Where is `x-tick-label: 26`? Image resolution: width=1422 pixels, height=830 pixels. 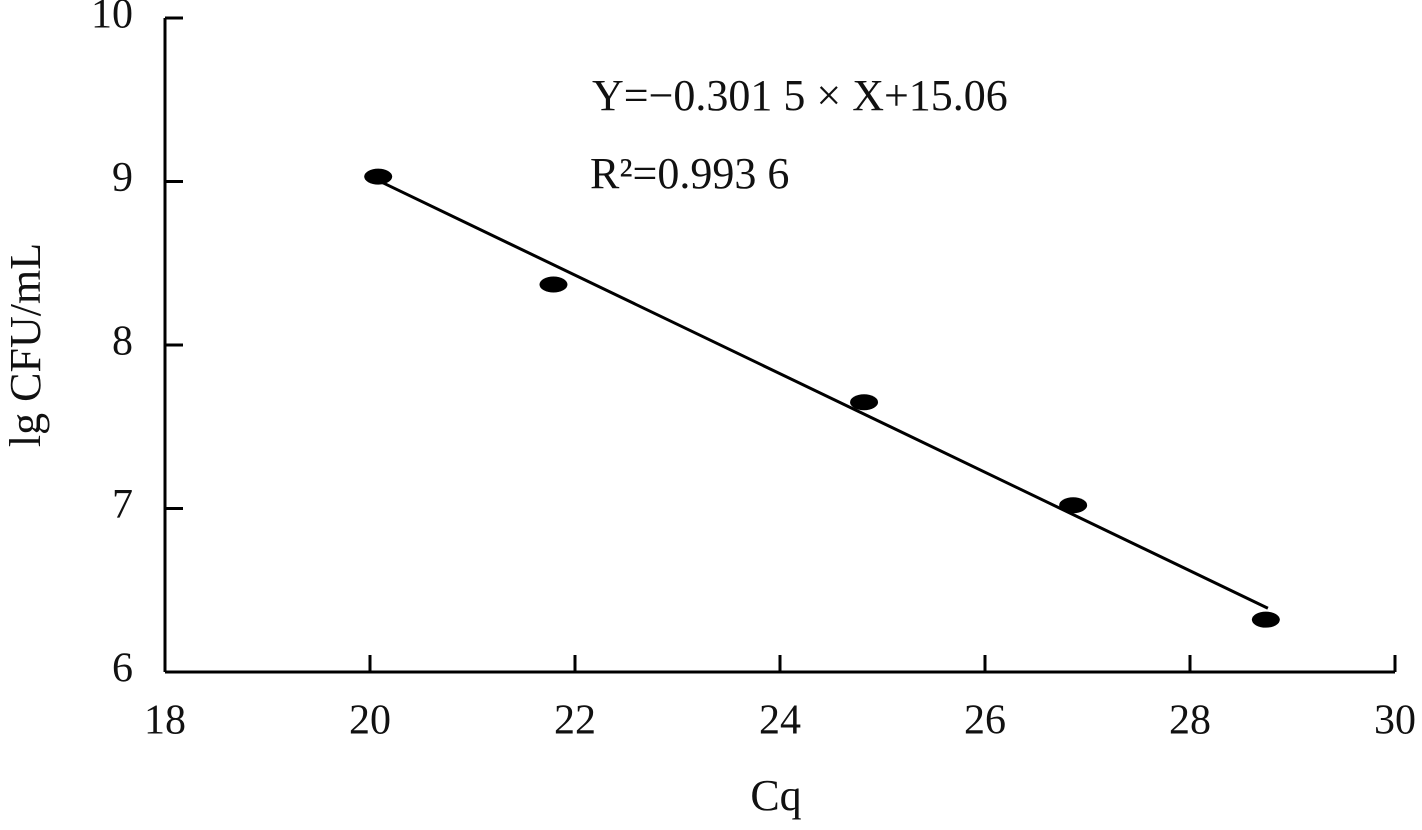
x-tick-label: 26 is located at coordinates (985, 721).